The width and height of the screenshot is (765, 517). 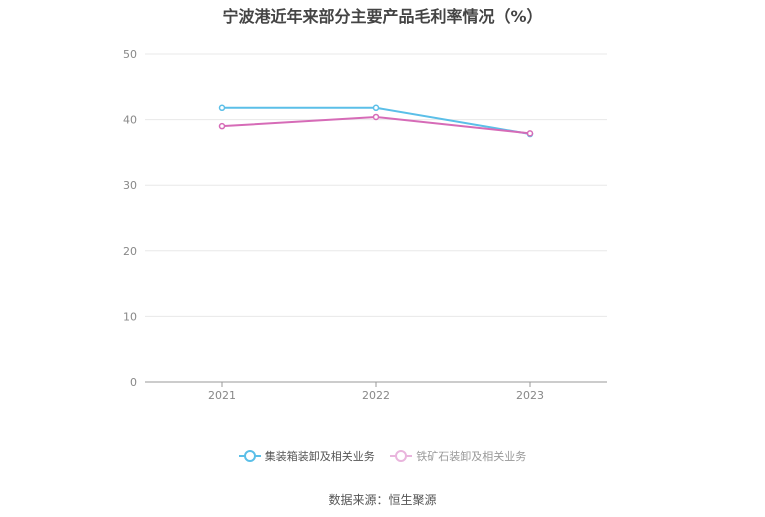 What do you see at coordinates (130, 251) in the screenshot?
I see `y-tick-label: 20` at bounding box center [130, 251].